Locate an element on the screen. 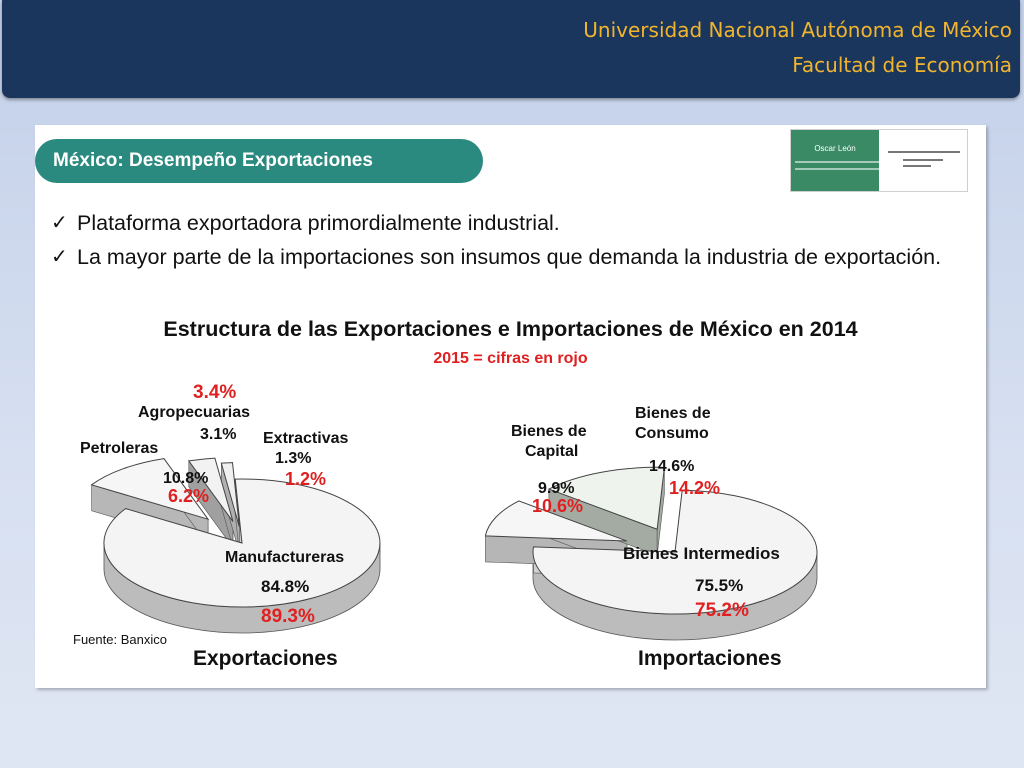  bienes-consumo-label: Bienes de is located at coordinates (673, 413).